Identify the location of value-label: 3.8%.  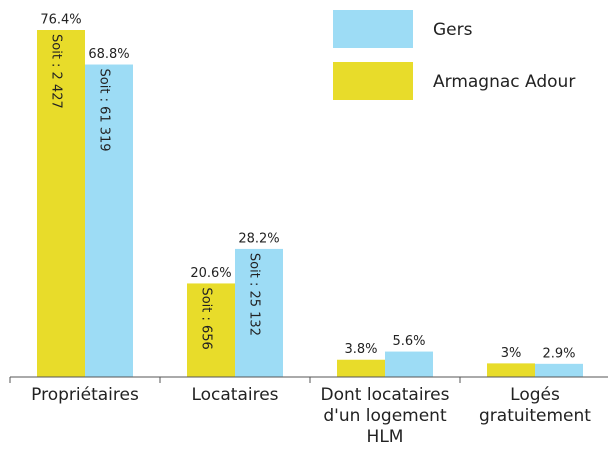
(360, 349).